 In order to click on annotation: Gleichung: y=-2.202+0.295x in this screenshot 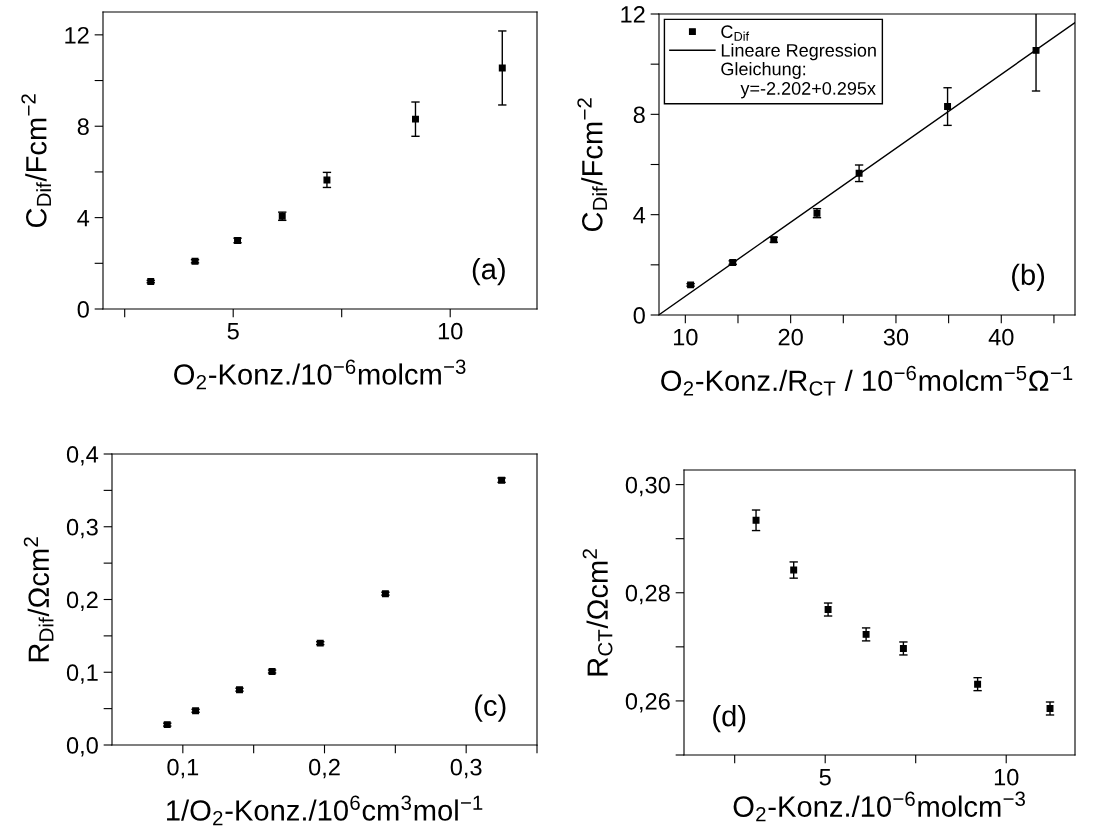, I will do `click(798, 80)`.